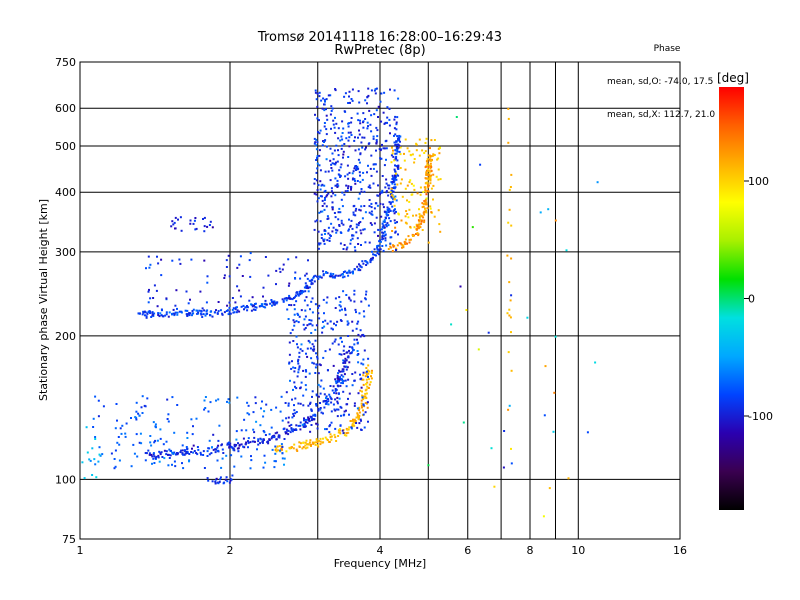 This screenshot has width=800, height=600. I want to click on y-tick-label: 400, so click(65, 192).